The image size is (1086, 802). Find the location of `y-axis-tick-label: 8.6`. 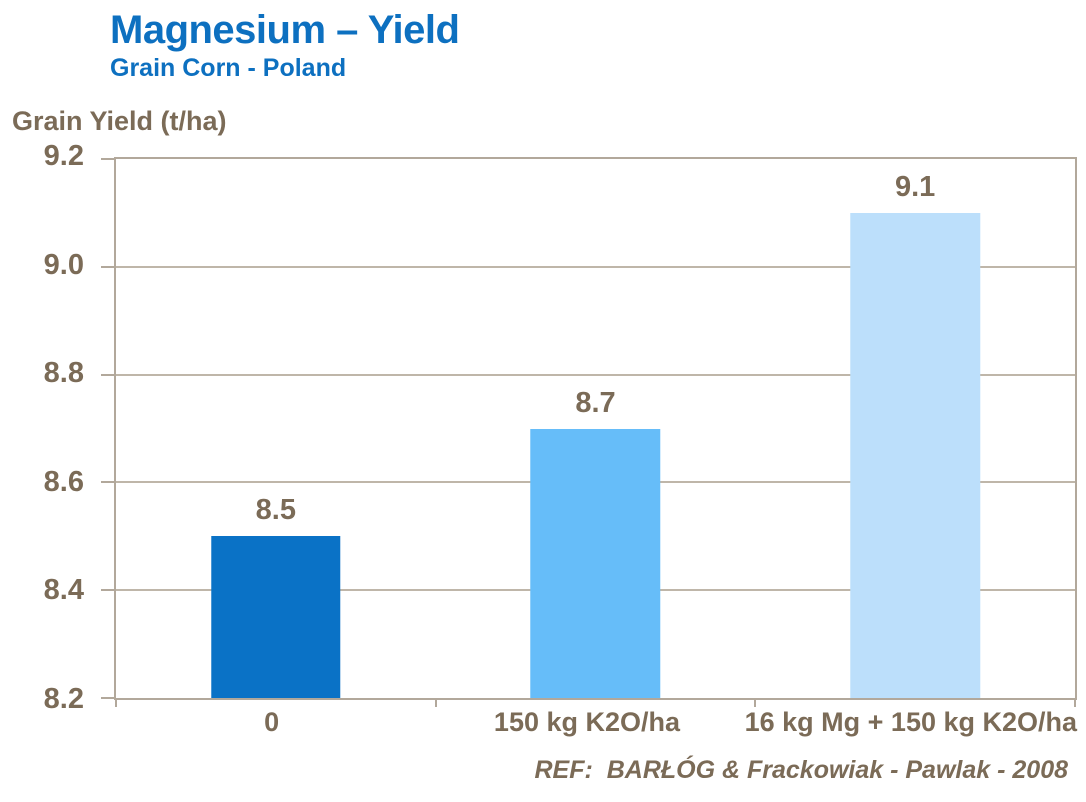

y-axis-tick-label: 8.6 is located at coordinates (63, 481).